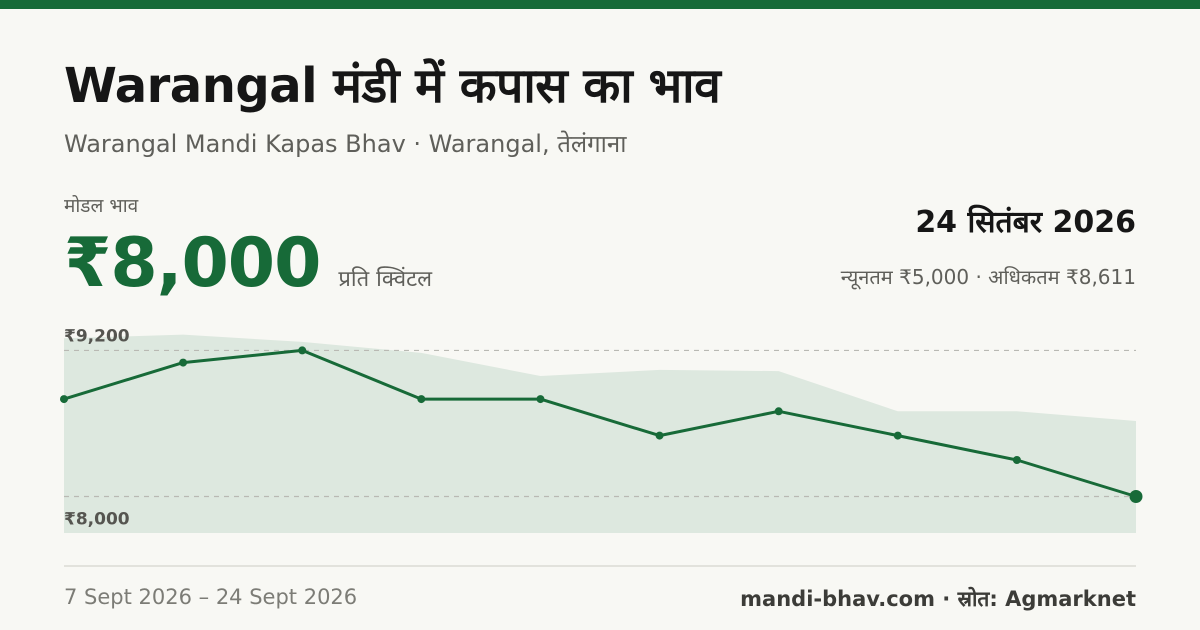 This screenshot has width=1200, height=630. I want to click on y-tick-label: ₹8,000, so click(97, 519).